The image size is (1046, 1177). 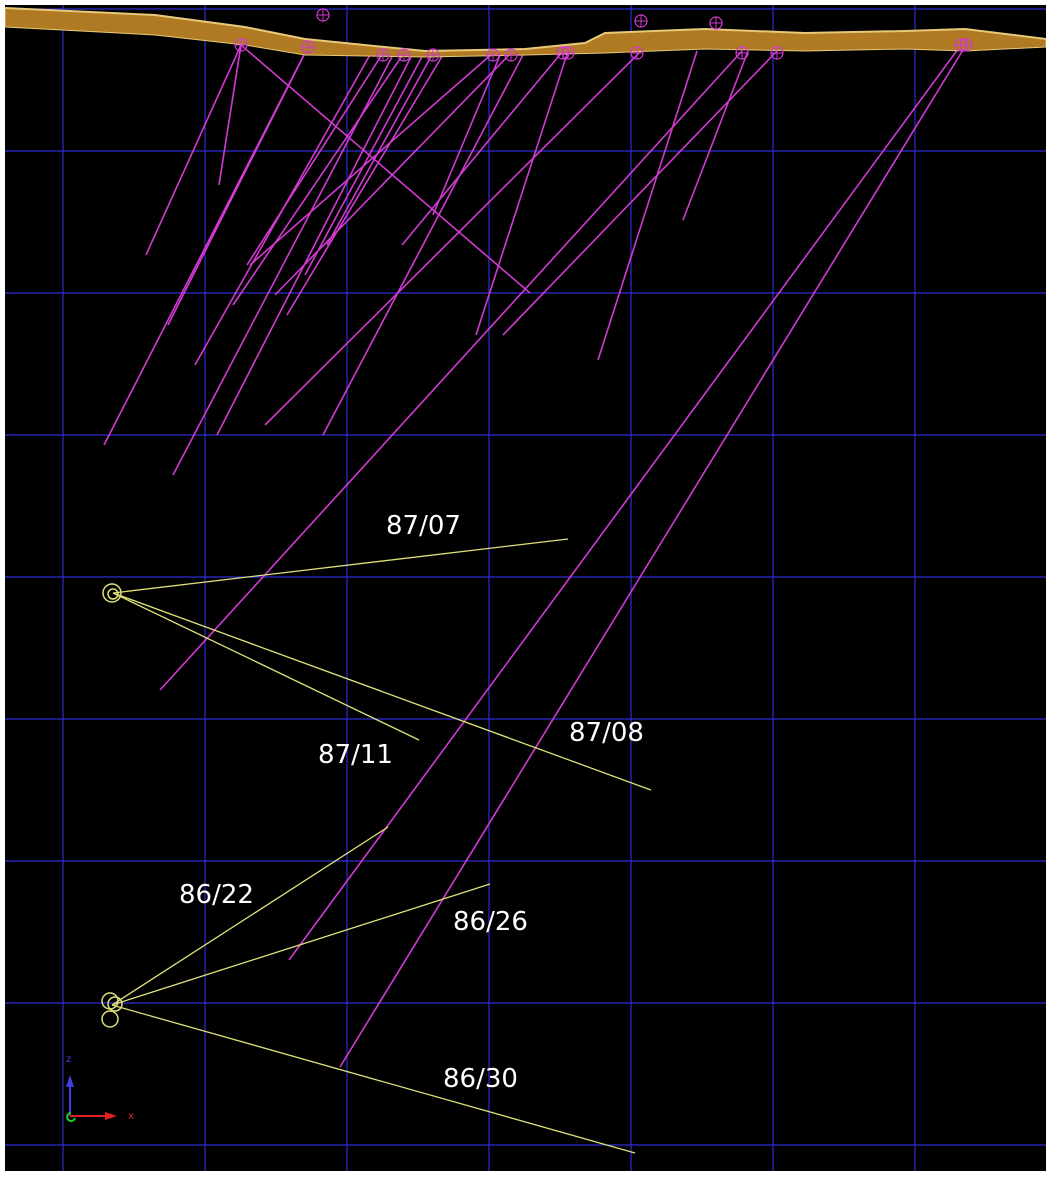 I want to click on label-87-08: 87/08, so click(x=606, y=733).